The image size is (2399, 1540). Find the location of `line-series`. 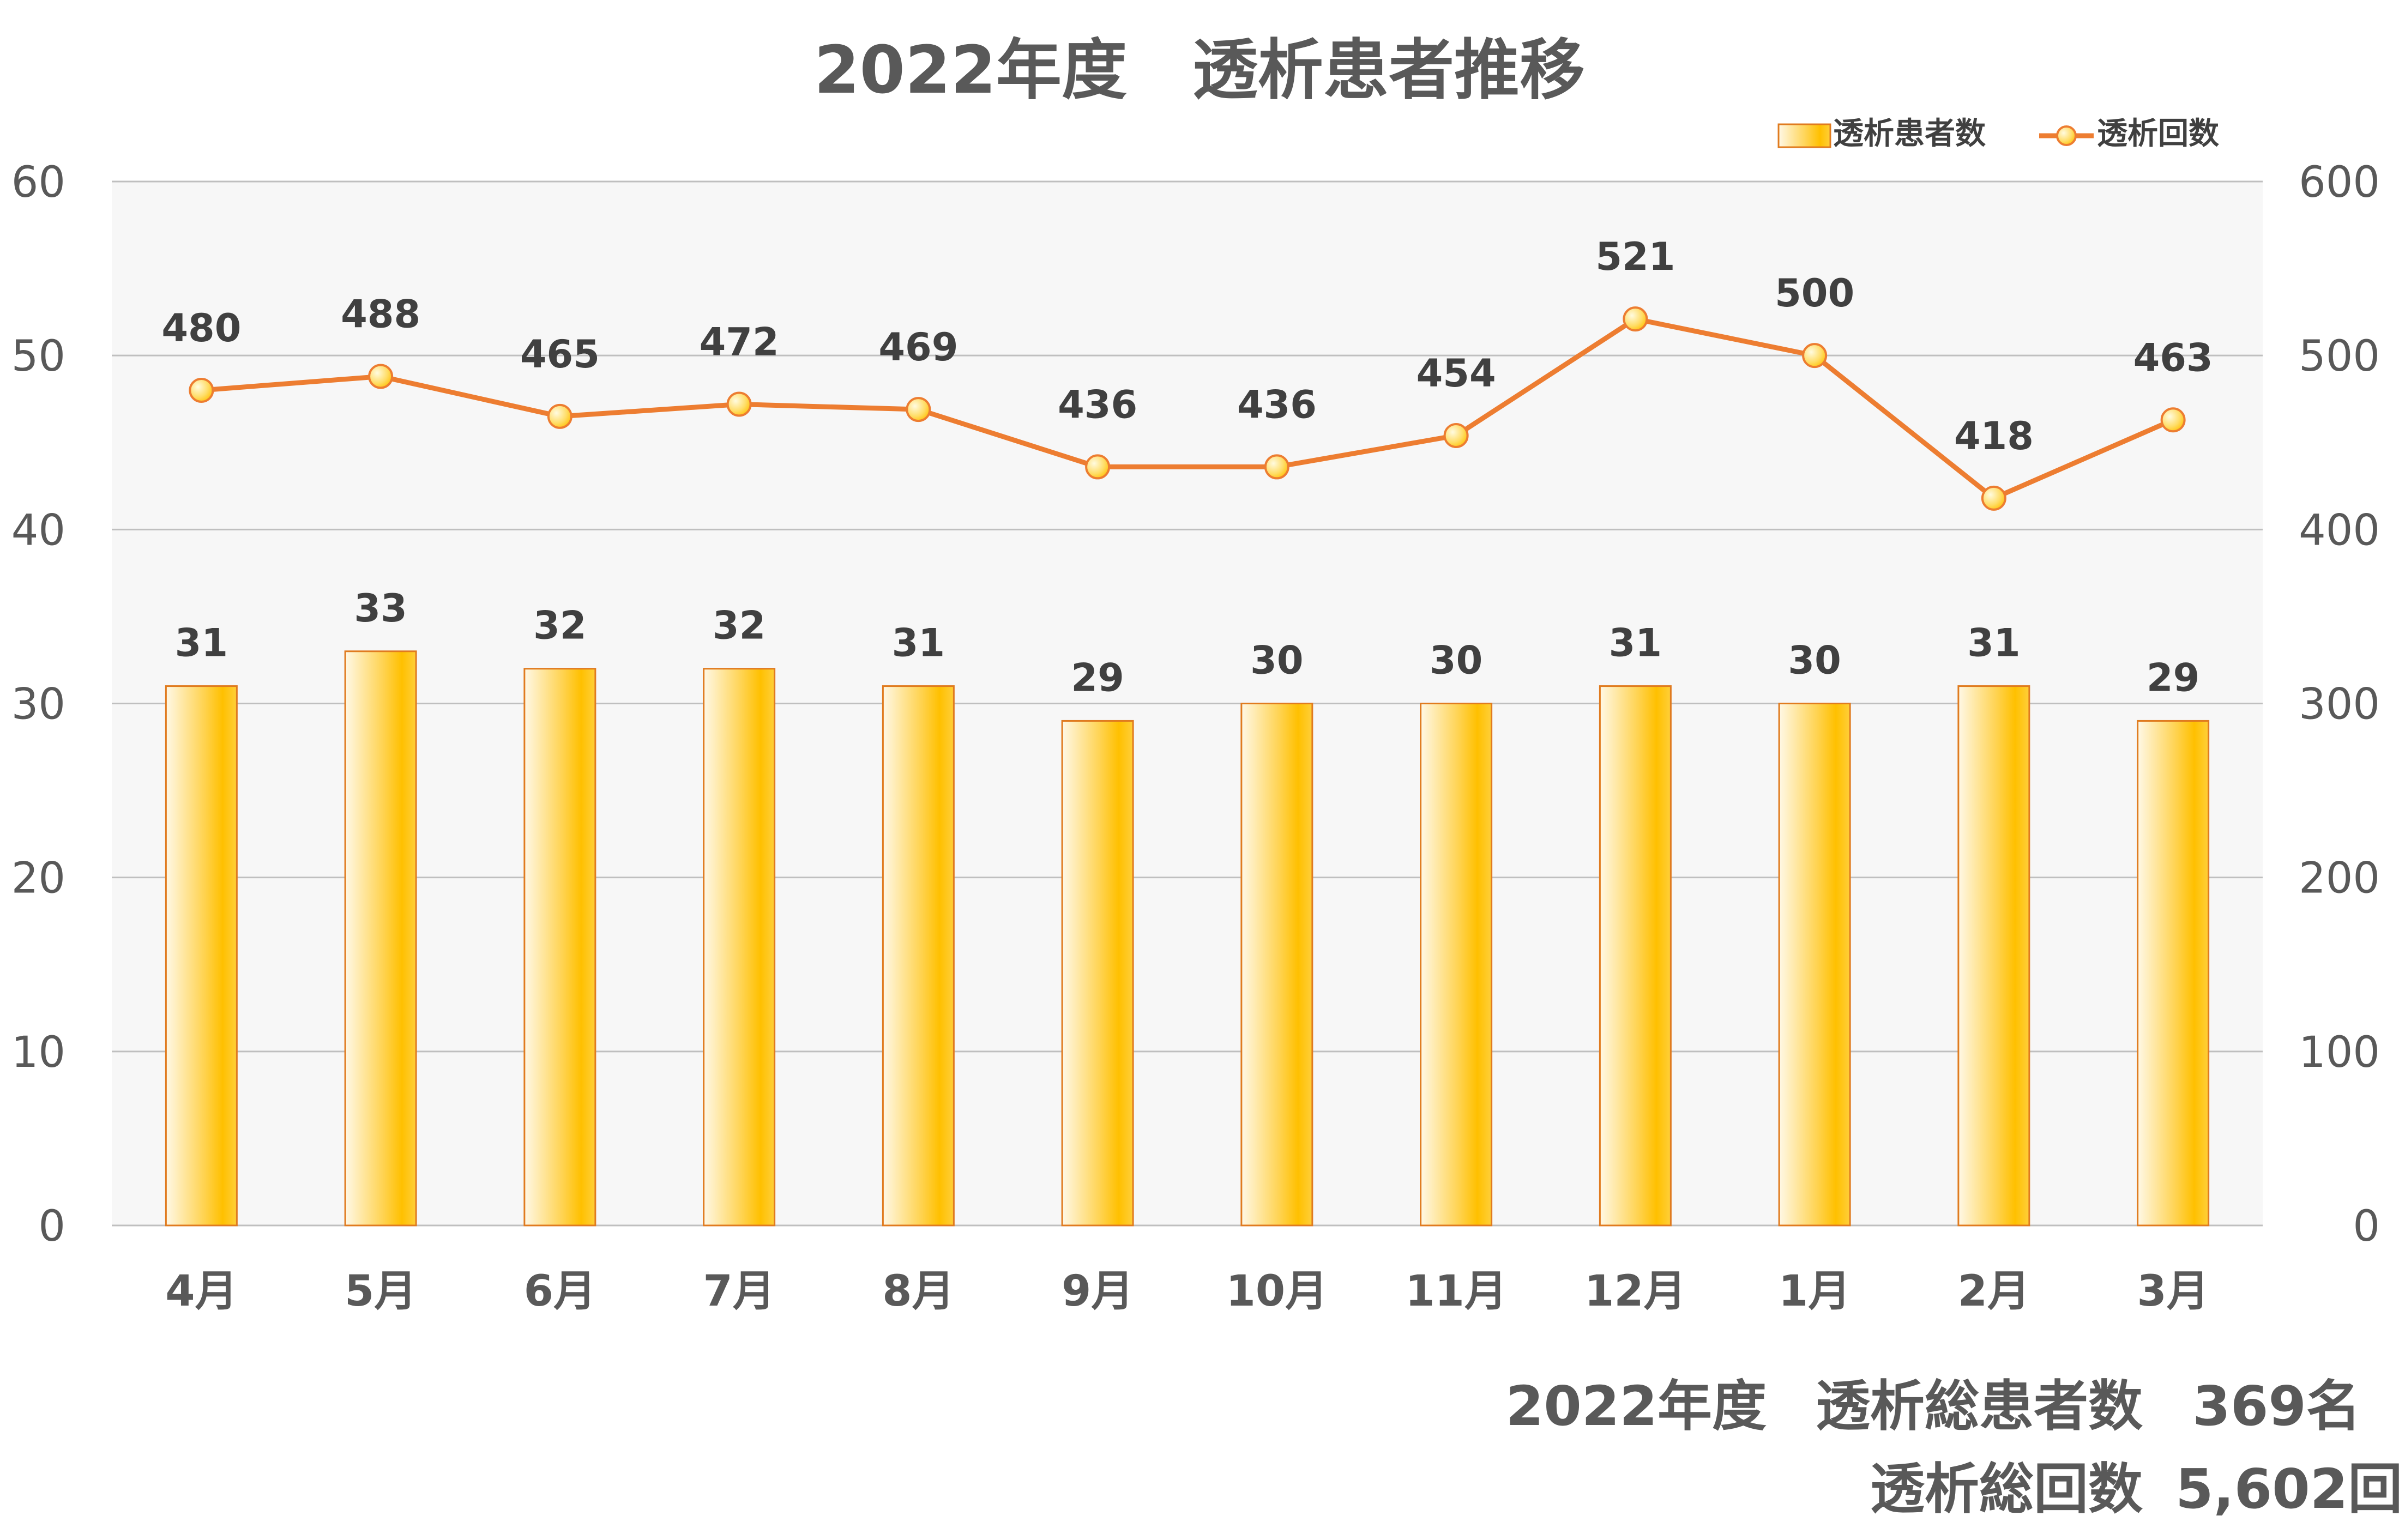

line-series is located at coordinates (1188, 409).